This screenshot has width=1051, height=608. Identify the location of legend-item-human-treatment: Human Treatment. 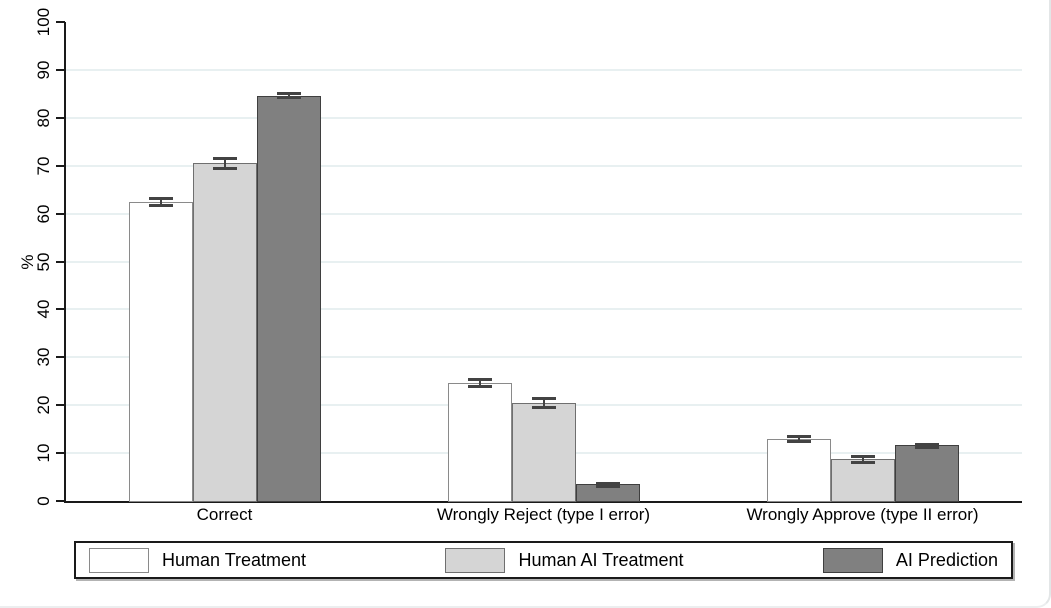
(198, 560).